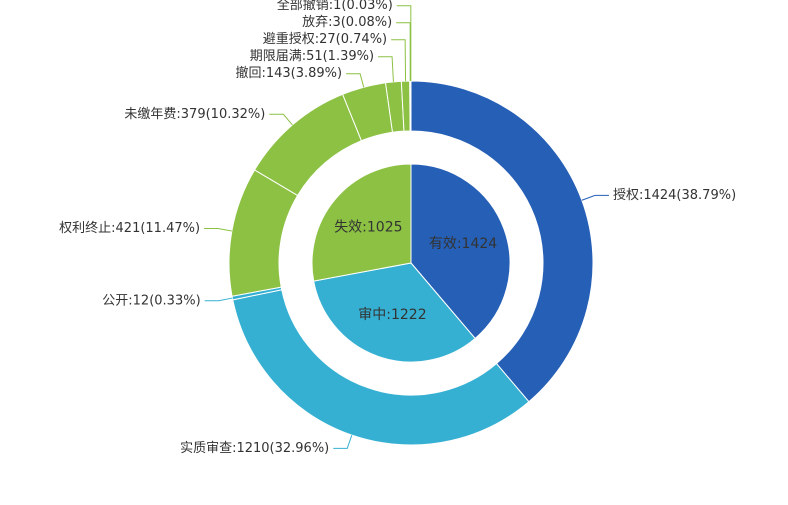  I want to click on inner-slice-label-2: 失效:1025, so click(368, 228).